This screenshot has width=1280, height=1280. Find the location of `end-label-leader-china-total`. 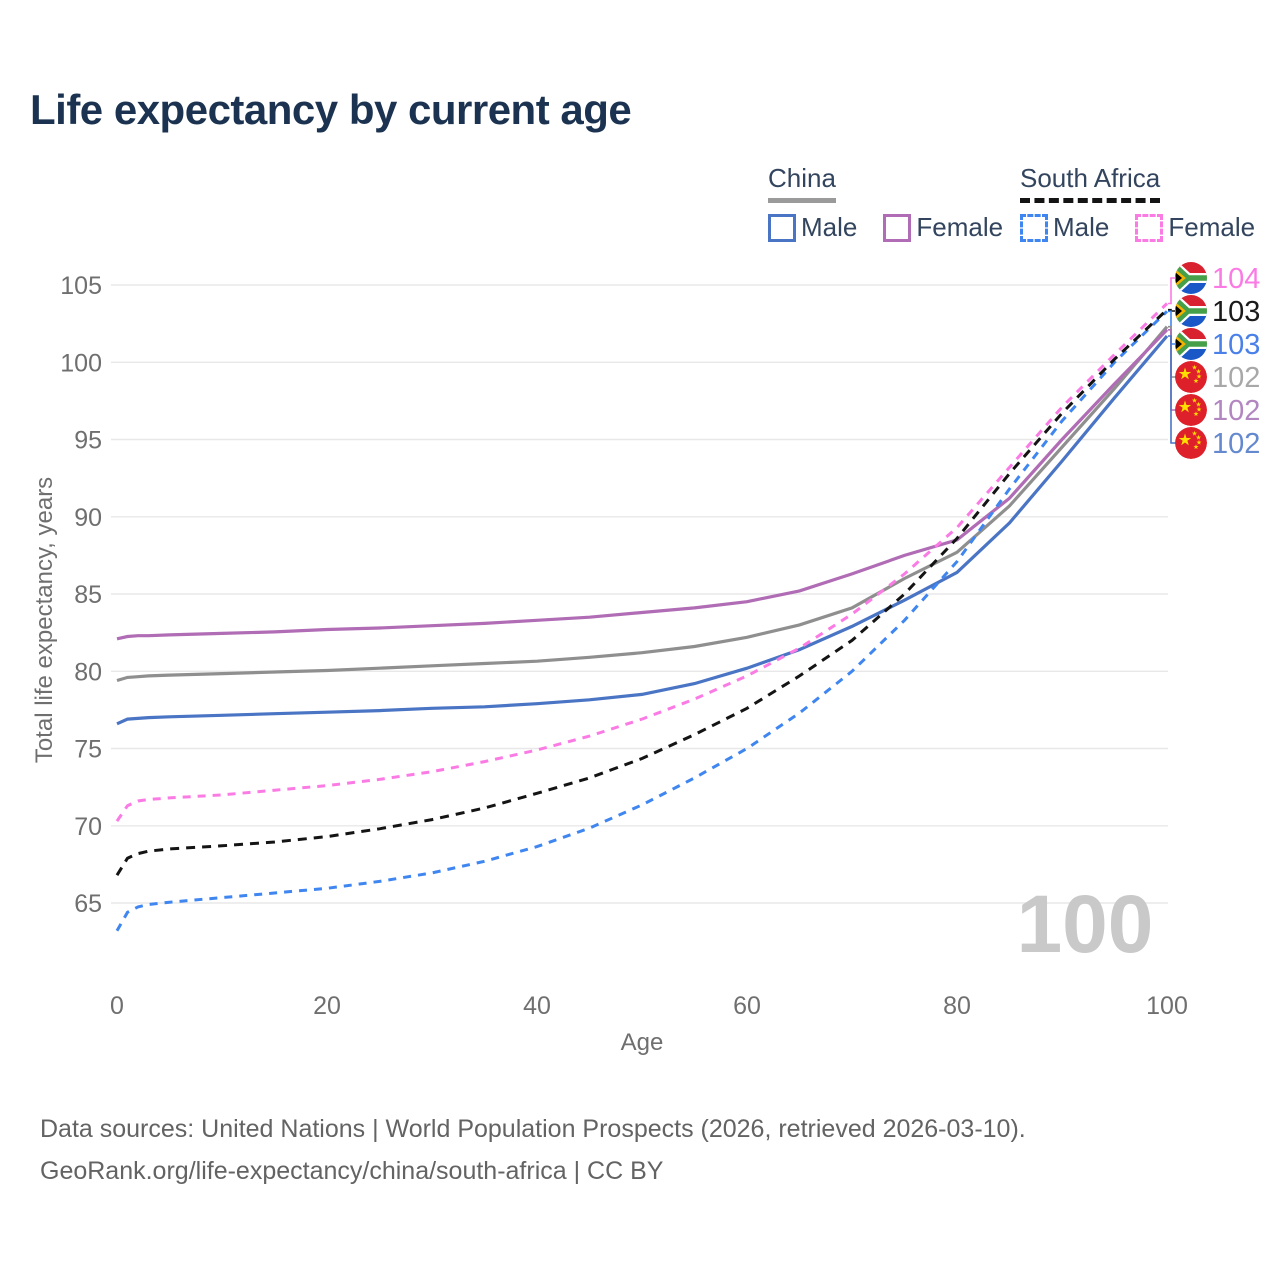

end-label-leader-china-total is located at coordinates (1172, 351).